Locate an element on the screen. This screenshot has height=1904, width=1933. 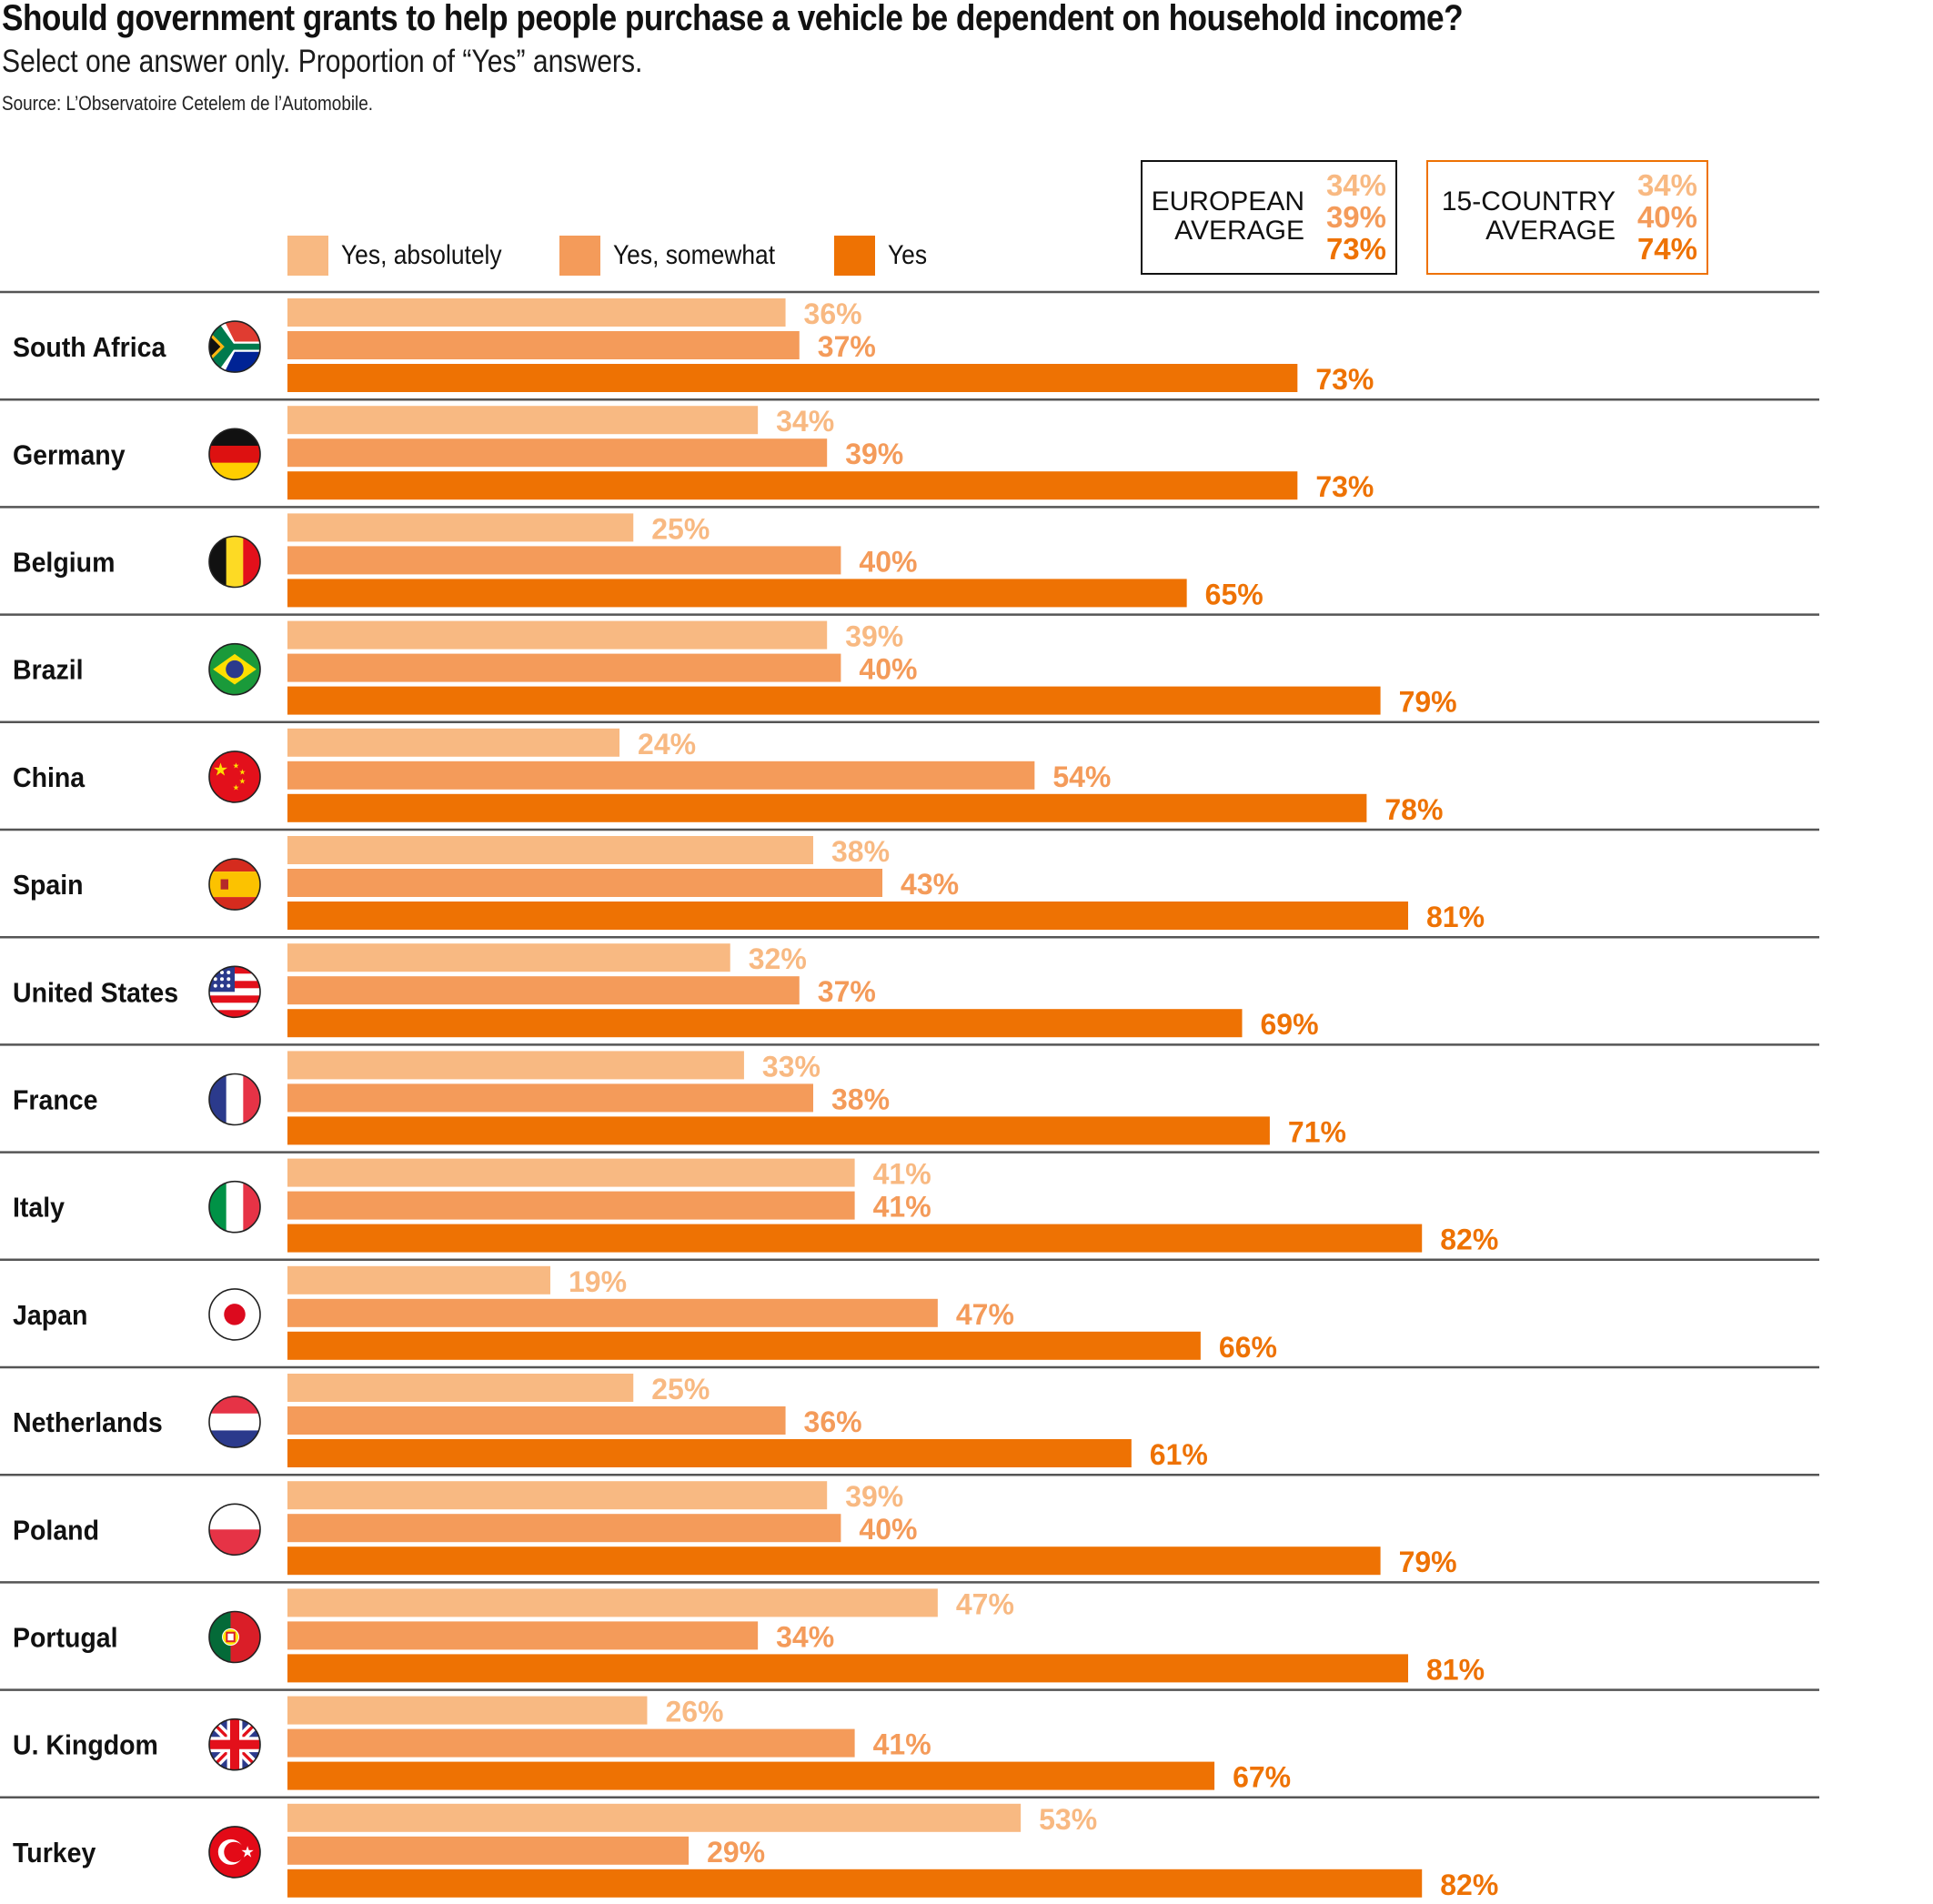
italy-flag-icon is located at coordinates (234, 1207).